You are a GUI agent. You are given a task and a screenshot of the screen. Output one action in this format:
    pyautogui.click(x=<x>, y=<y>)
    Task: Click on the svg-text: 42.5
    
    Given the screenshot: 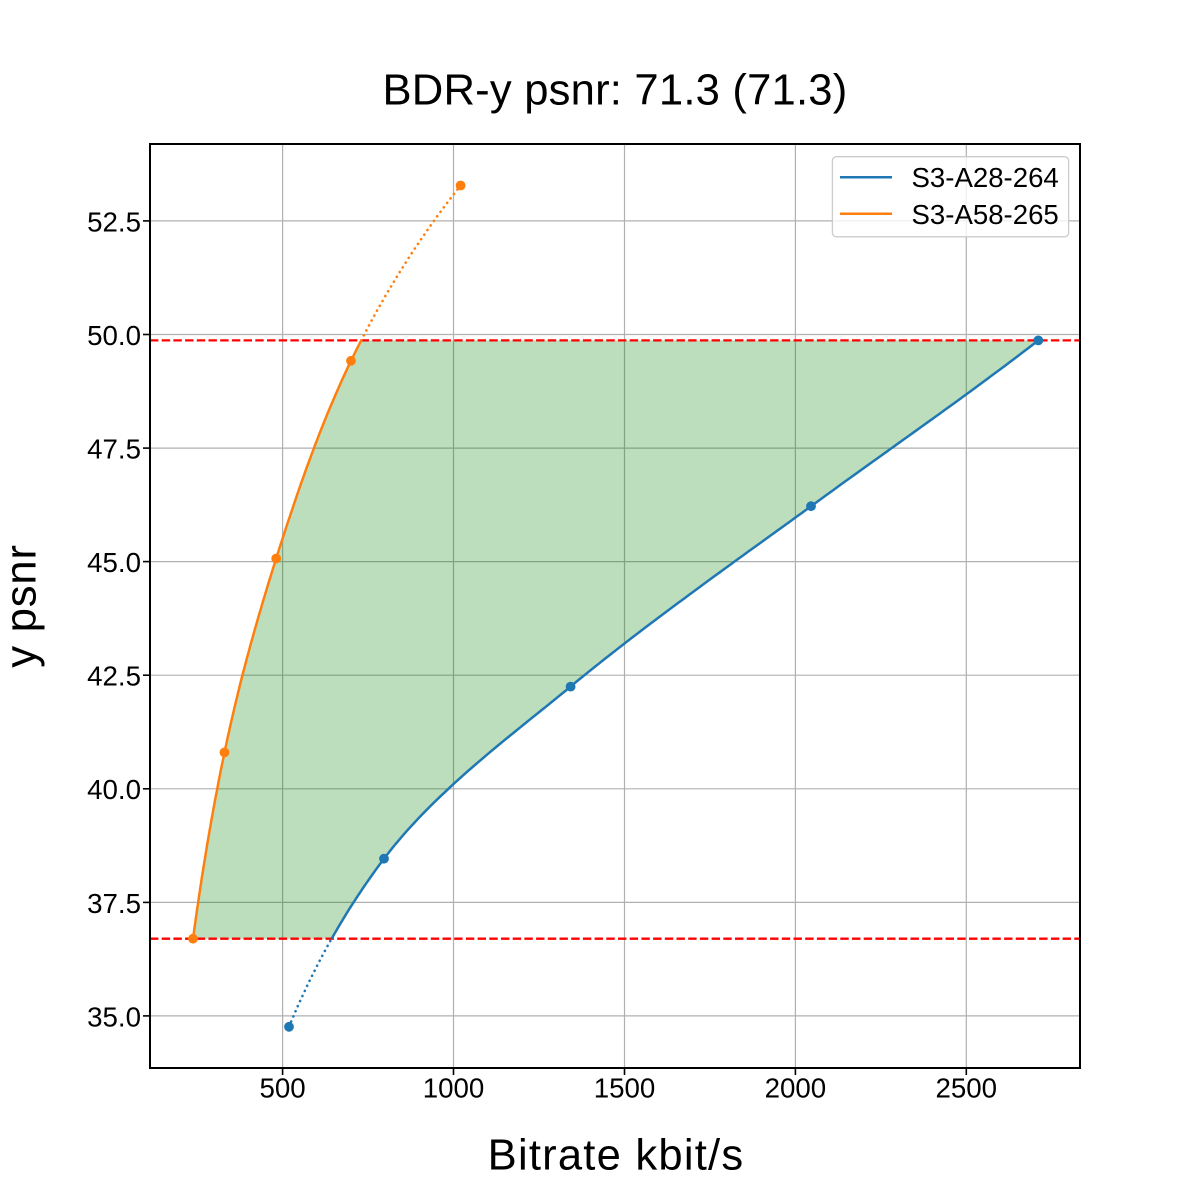 What is the action you would take?
    pyautogui.click(x=114, y=676)
    